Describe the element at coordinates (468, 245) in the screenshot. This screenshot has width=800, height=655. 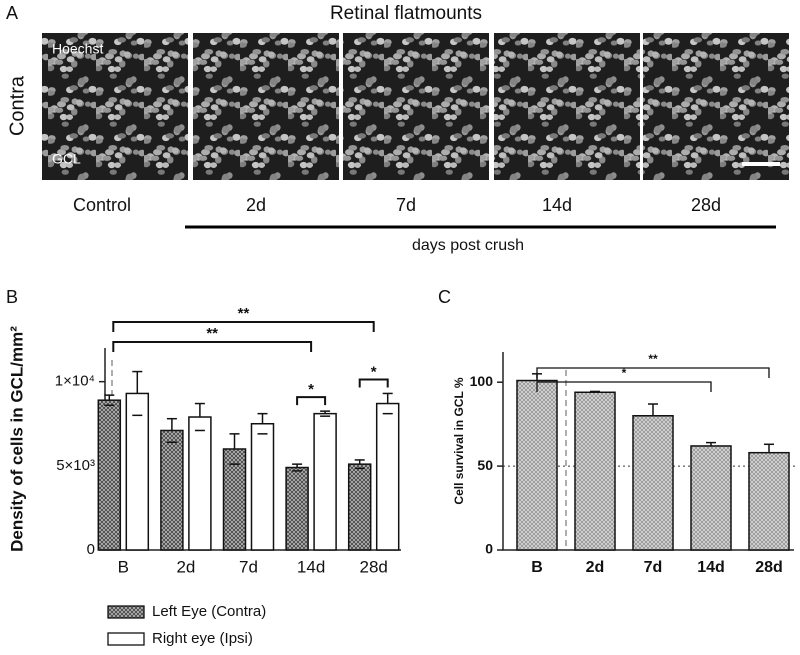
I see `time-axis-label: days post crush` at that location.